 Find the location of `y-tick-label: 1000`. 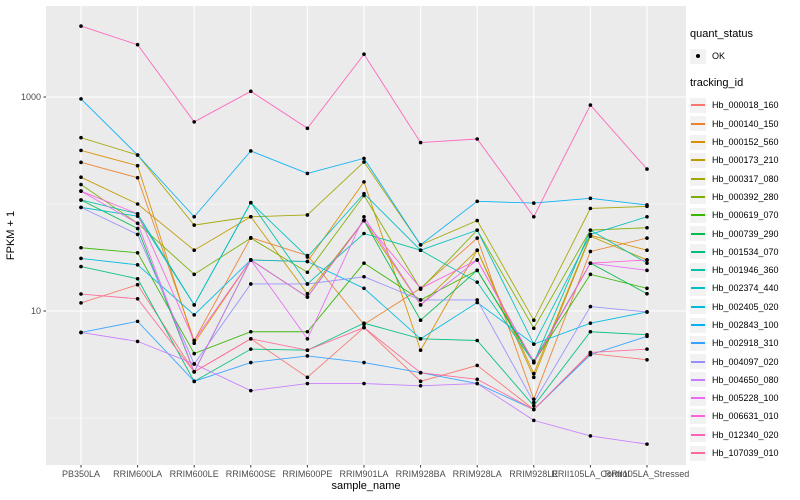

y-tick-label: 1000 is located at coordinates (31, 97).